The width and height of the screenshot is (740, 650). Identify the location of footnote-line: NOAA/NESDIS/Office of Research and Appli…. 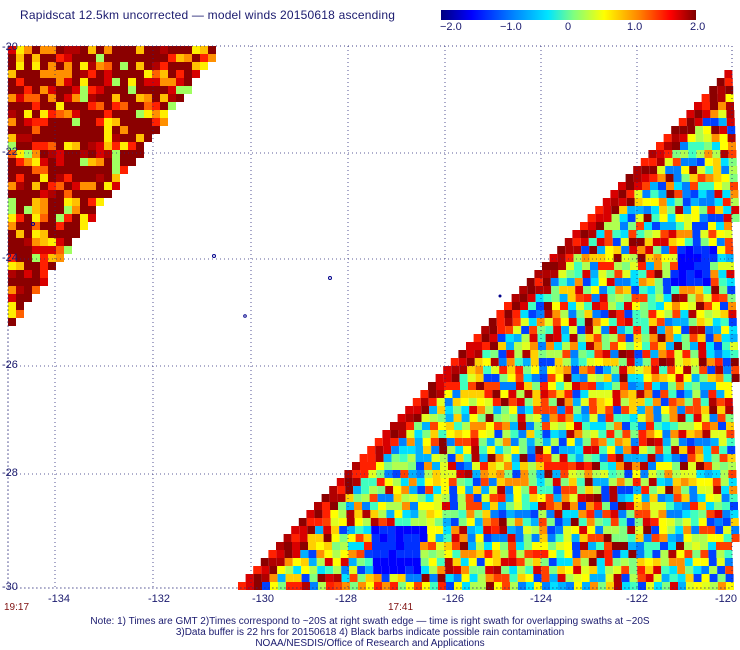
(370, 643).